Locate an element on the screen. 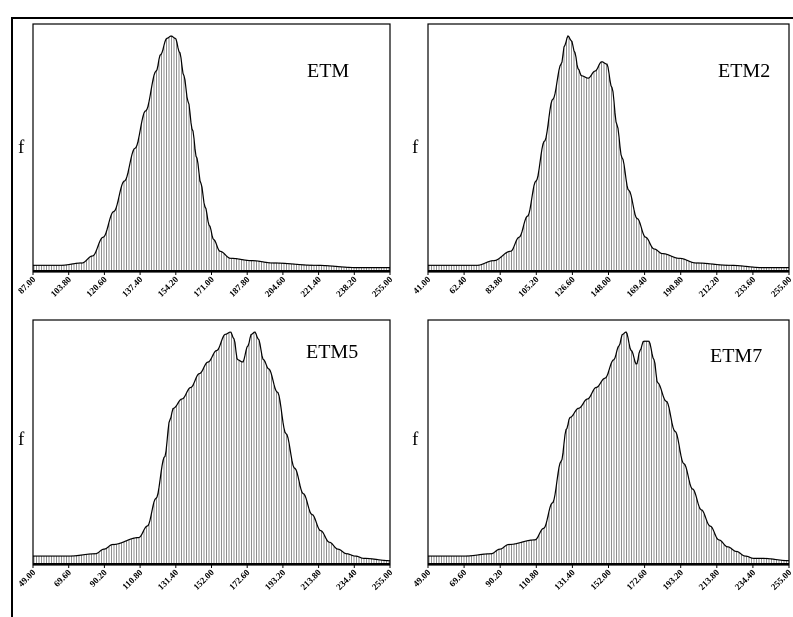 This screenshot has height=617, width=793. x-tick-label: 83.80 is located at coordinates (494, 285).